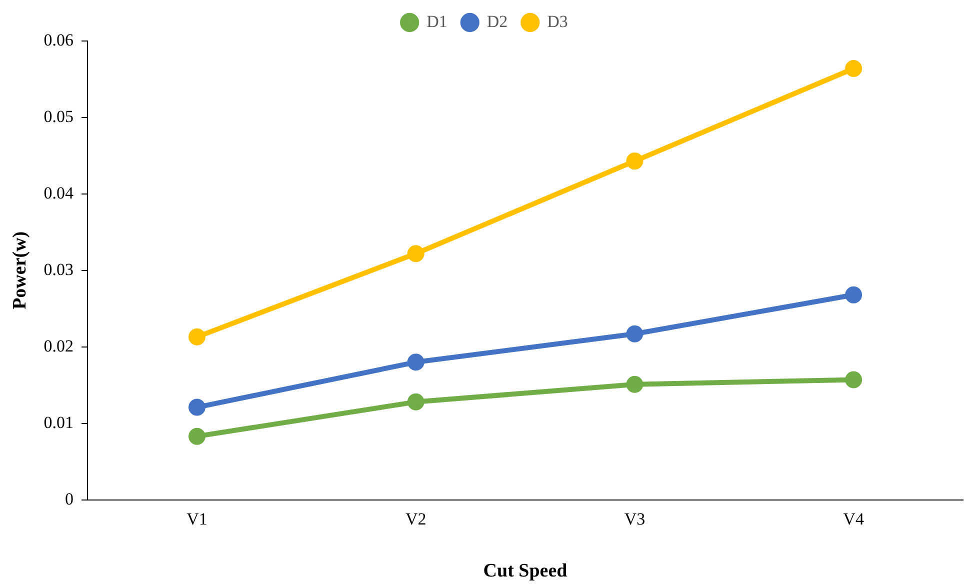  I want to click on y-tick-label: 0.03, so click(59, 269).